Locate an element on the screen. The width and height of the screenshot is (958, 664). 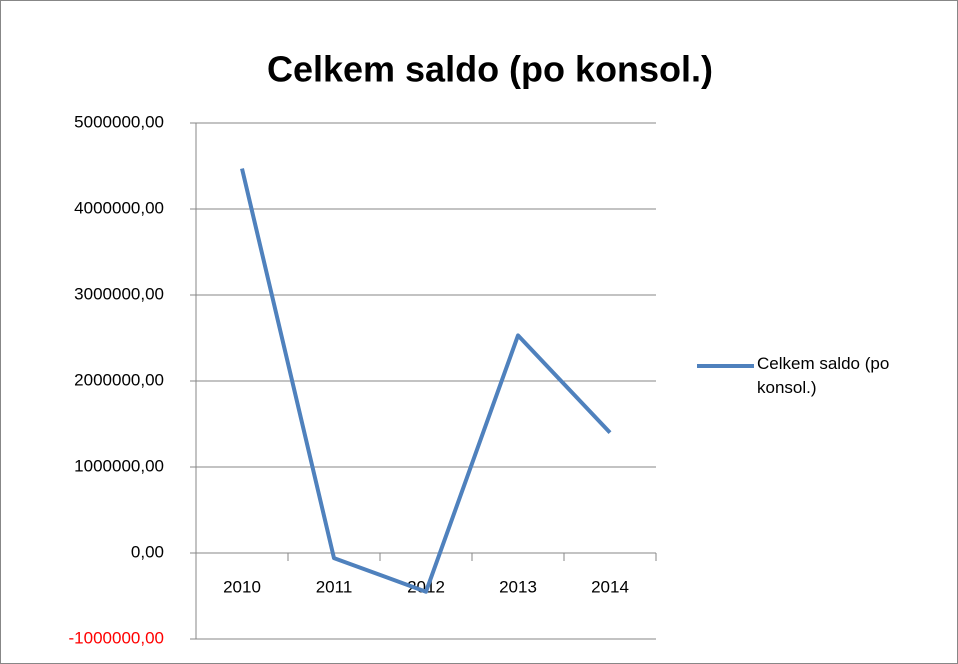
x-tick-label: 2013 is located at coordinates (518, 586).